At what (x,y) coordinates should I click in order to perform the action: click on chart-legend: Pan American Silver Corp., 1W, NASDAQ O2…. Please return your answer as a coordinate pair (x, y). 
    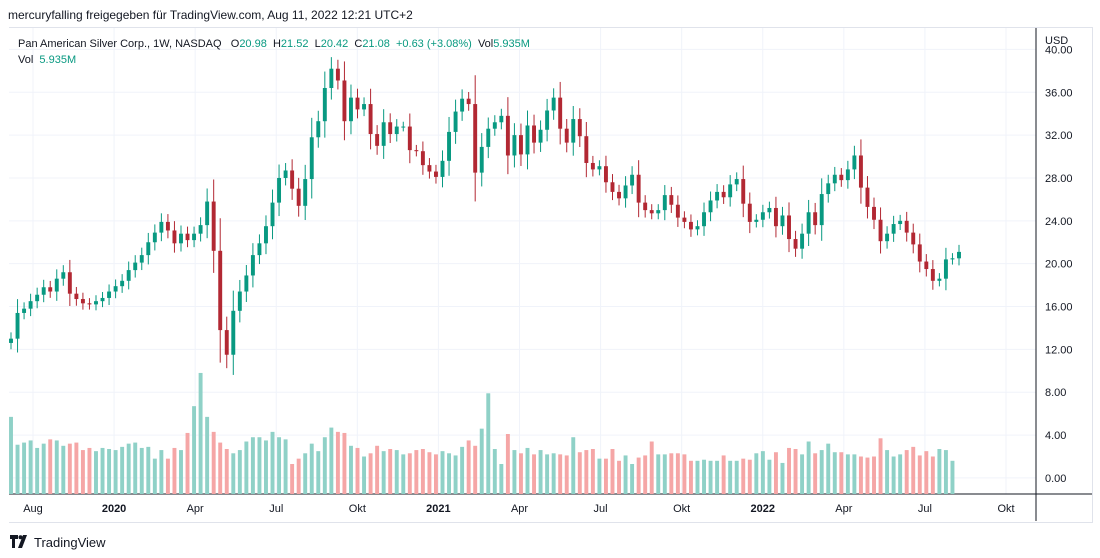
    Looking at the image, I should click on (274, 52).